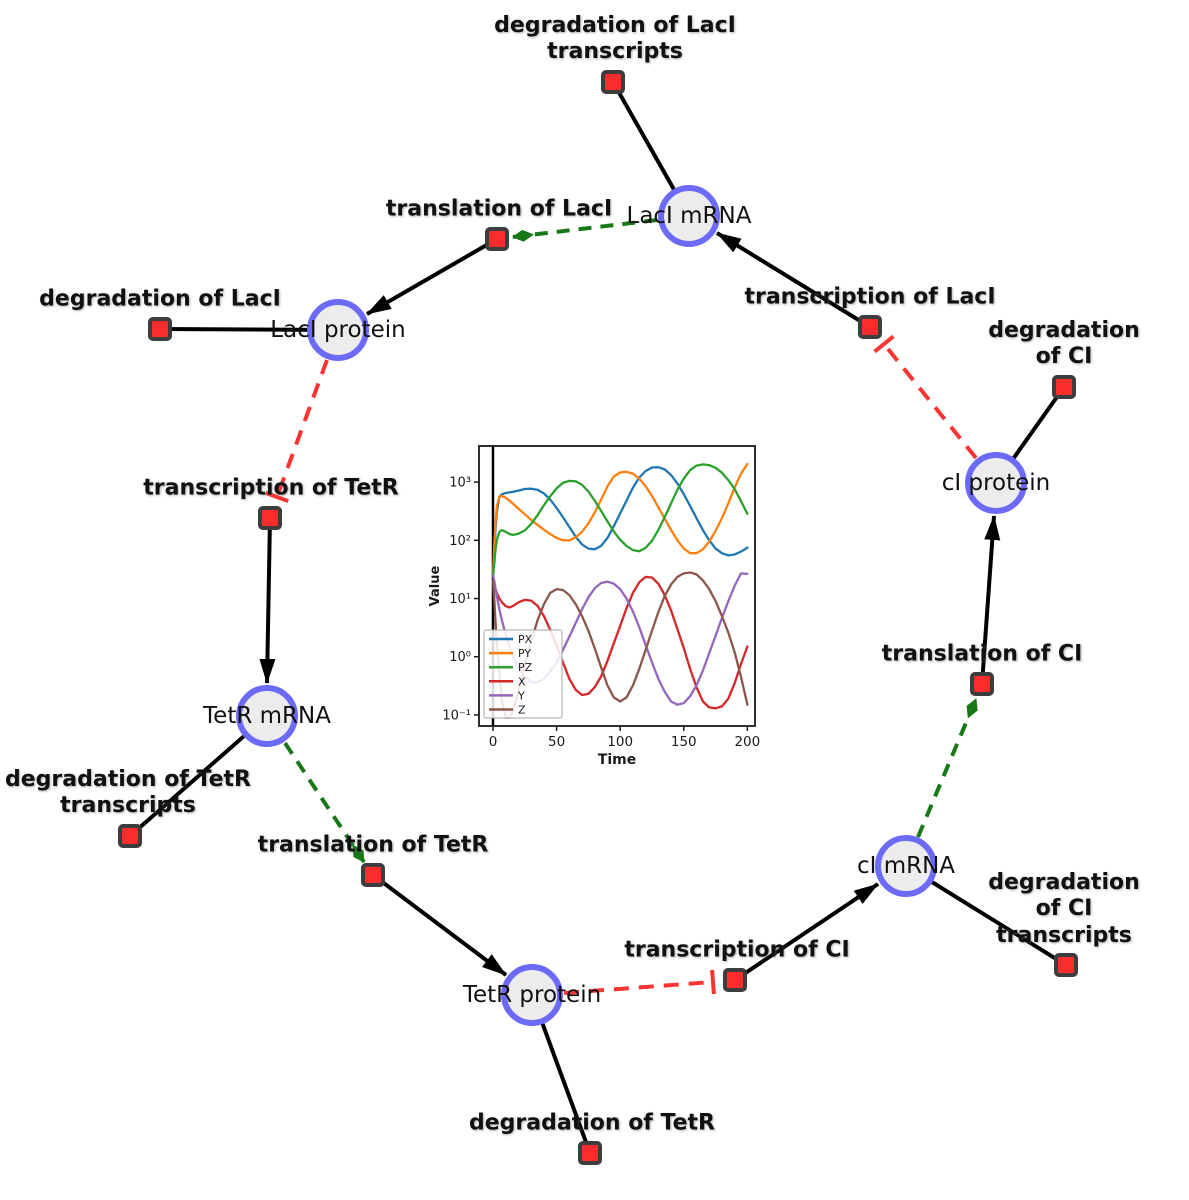  What do you see at coordinates (615, 39) in the screenshot?
I see `reaction-label-deg-laci-transcripts: degradation of LacI transcripts` at bounding box center [615, 39].